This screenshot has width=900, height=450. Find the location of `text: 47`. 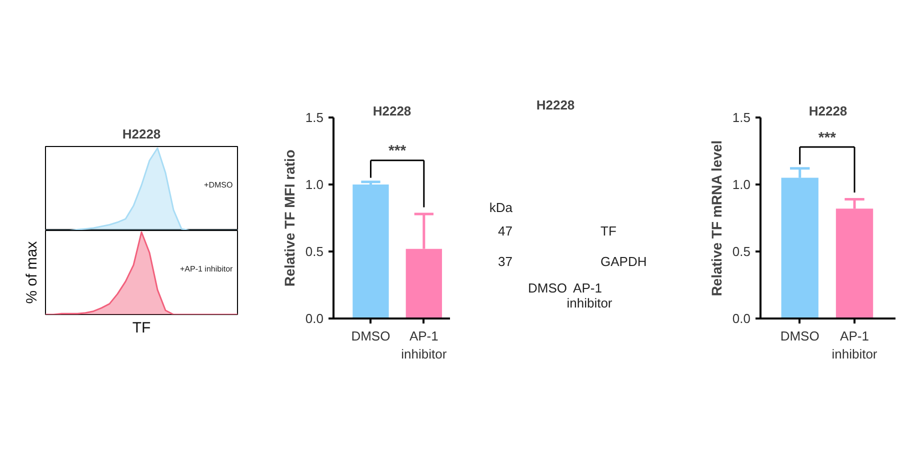

text: 47 is located at coordinates (505, 230).